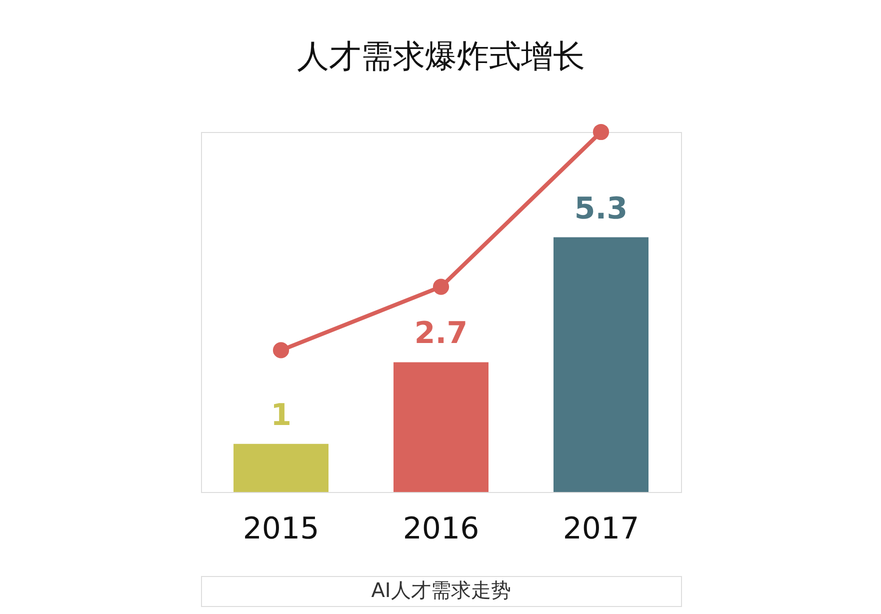 This screenshot has height=614, width=881. What do you see at coordinates (441, 334) in the screenshot?
I see `data-label: 2.7` at bounding box center [441, 334].